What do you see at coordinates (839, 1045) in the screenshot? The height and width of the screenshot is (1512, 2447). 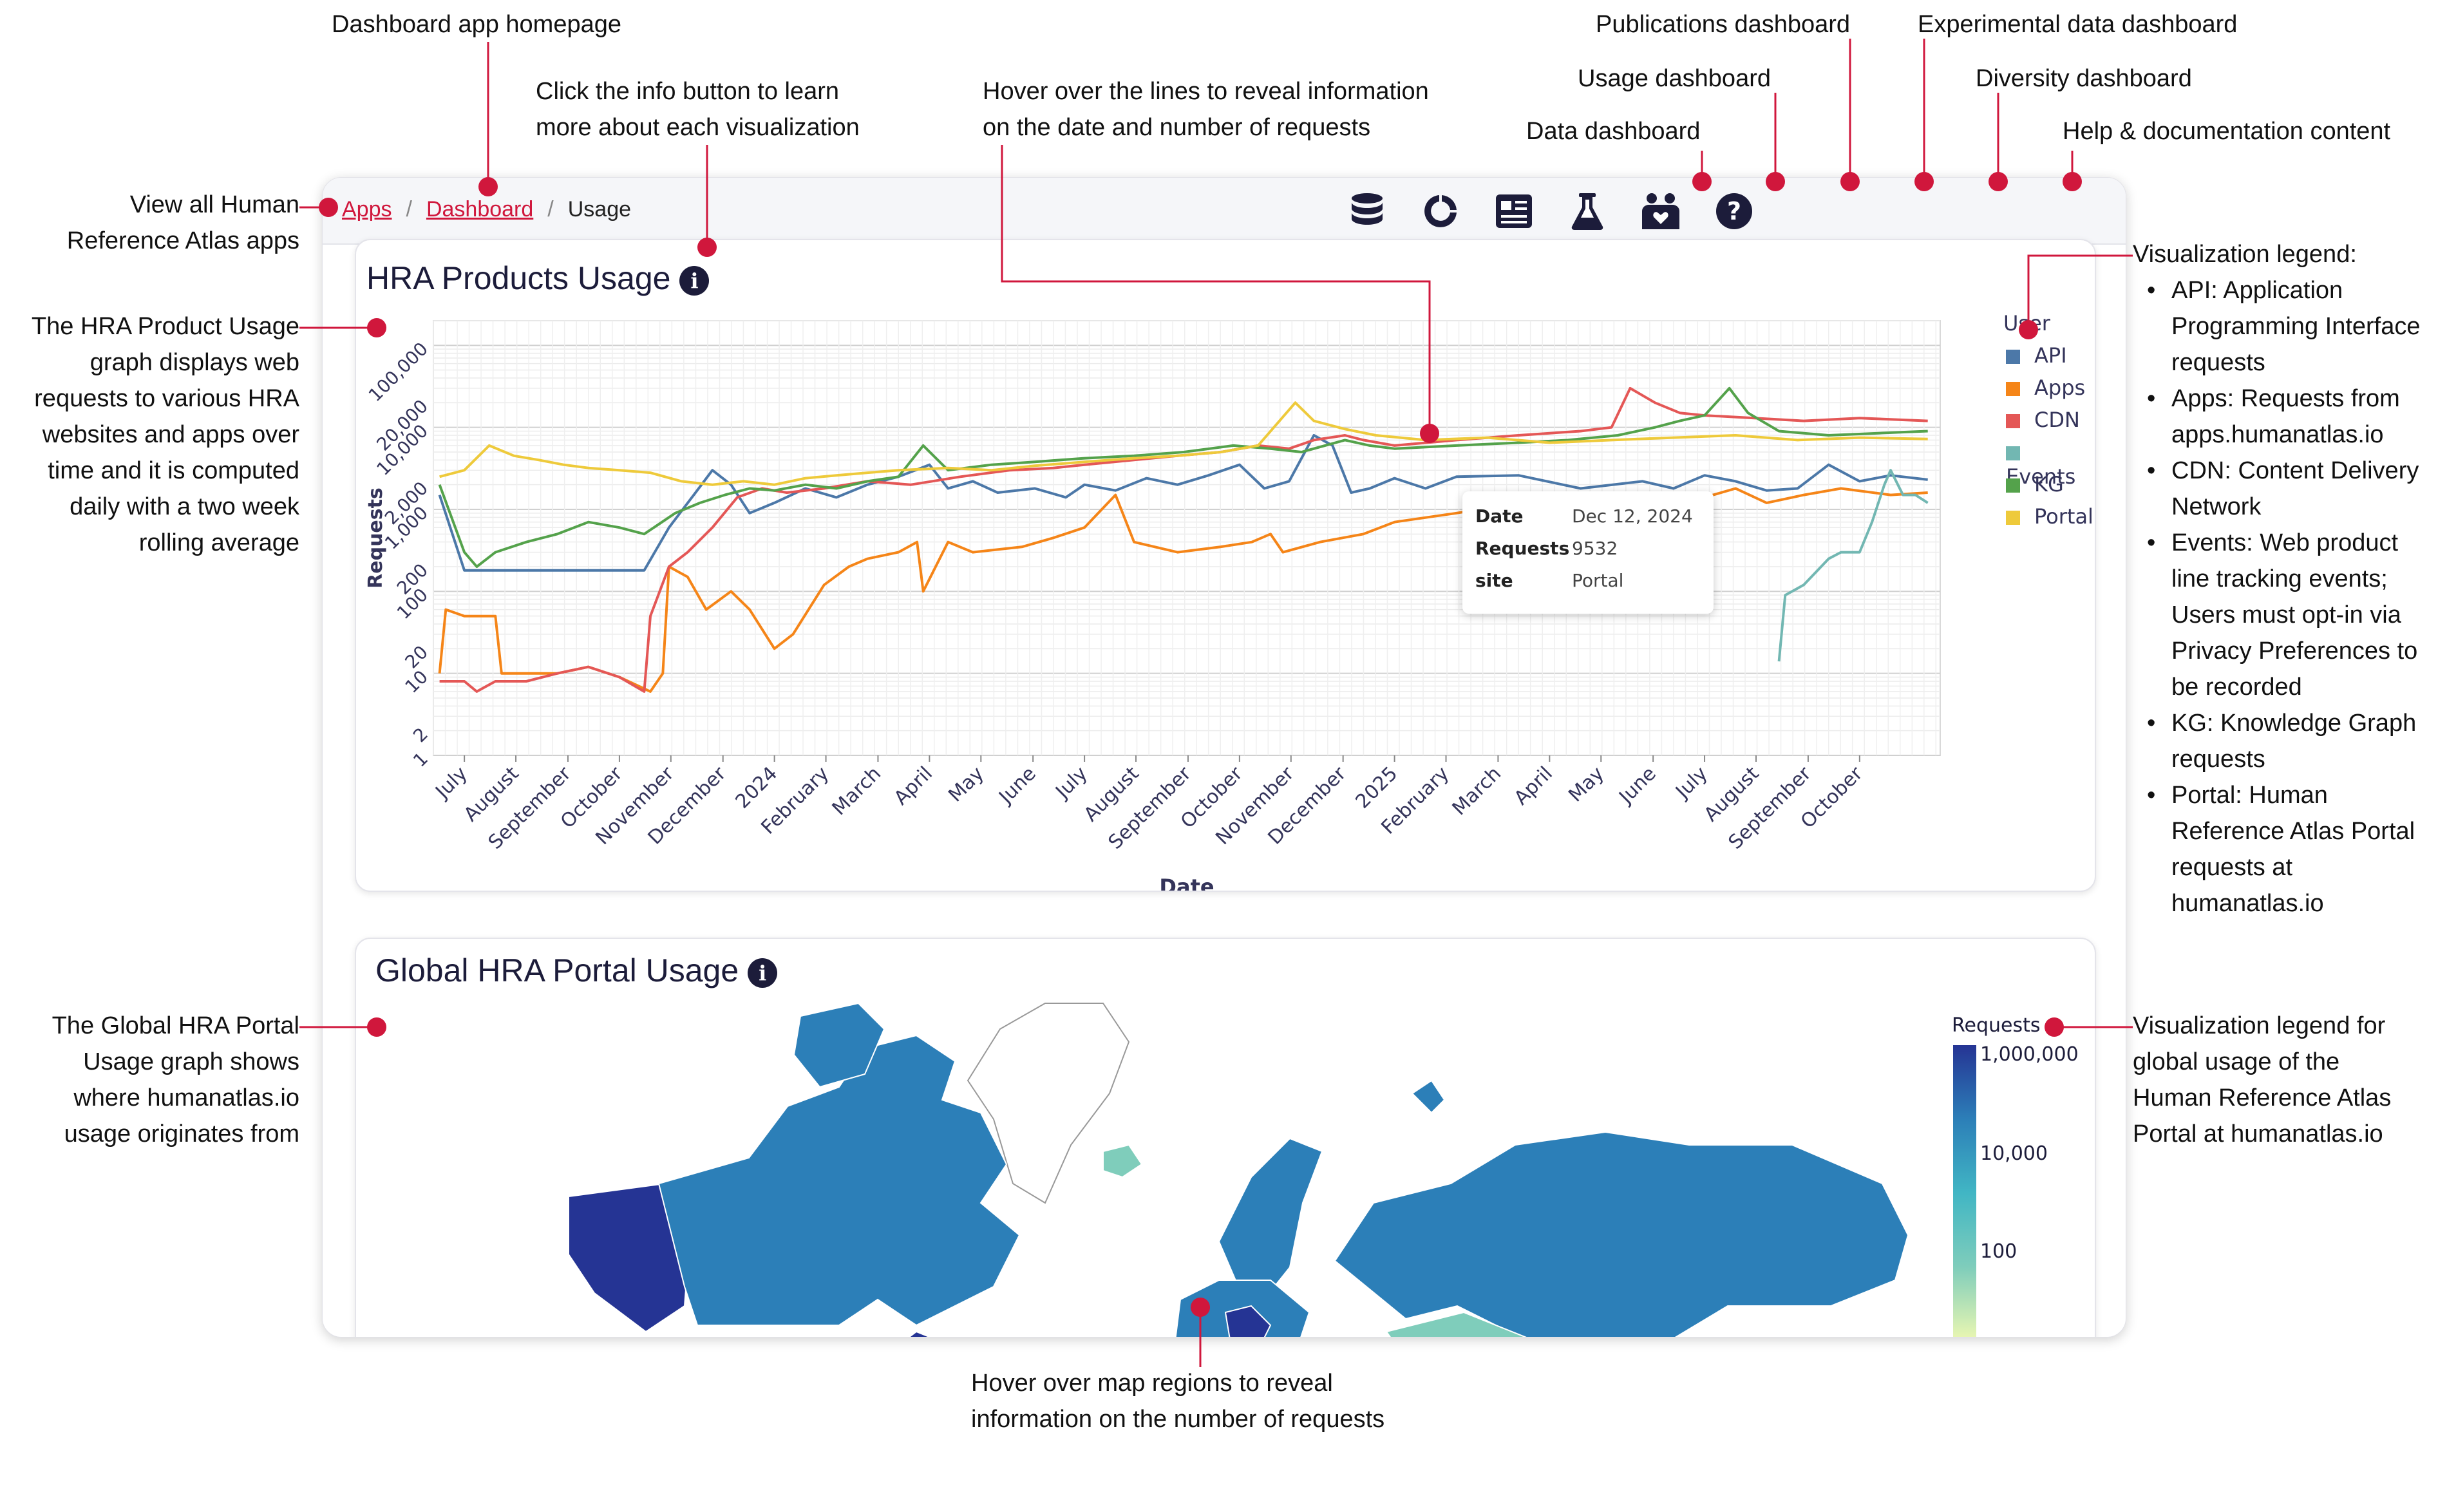 I see `map-region-canada-islands` at bounding box center [839, 1045].